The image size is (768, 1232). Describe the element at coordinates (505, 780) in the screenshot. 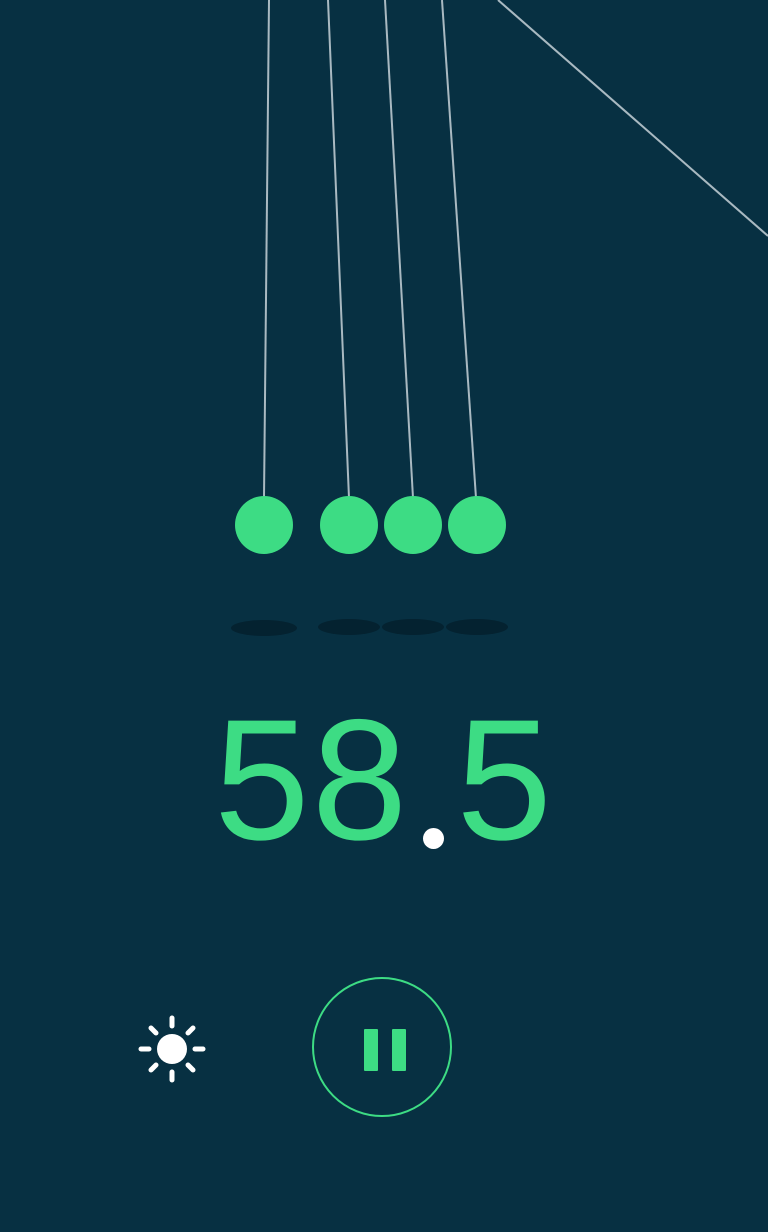

I see `timer-fraction: 5` at that location.